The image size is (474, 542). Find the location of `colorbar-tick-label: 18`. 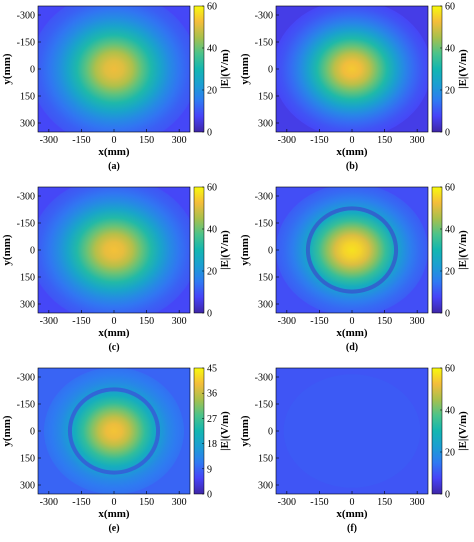

colorbar-tick-label: 18 is located at coordinates (212, 444).